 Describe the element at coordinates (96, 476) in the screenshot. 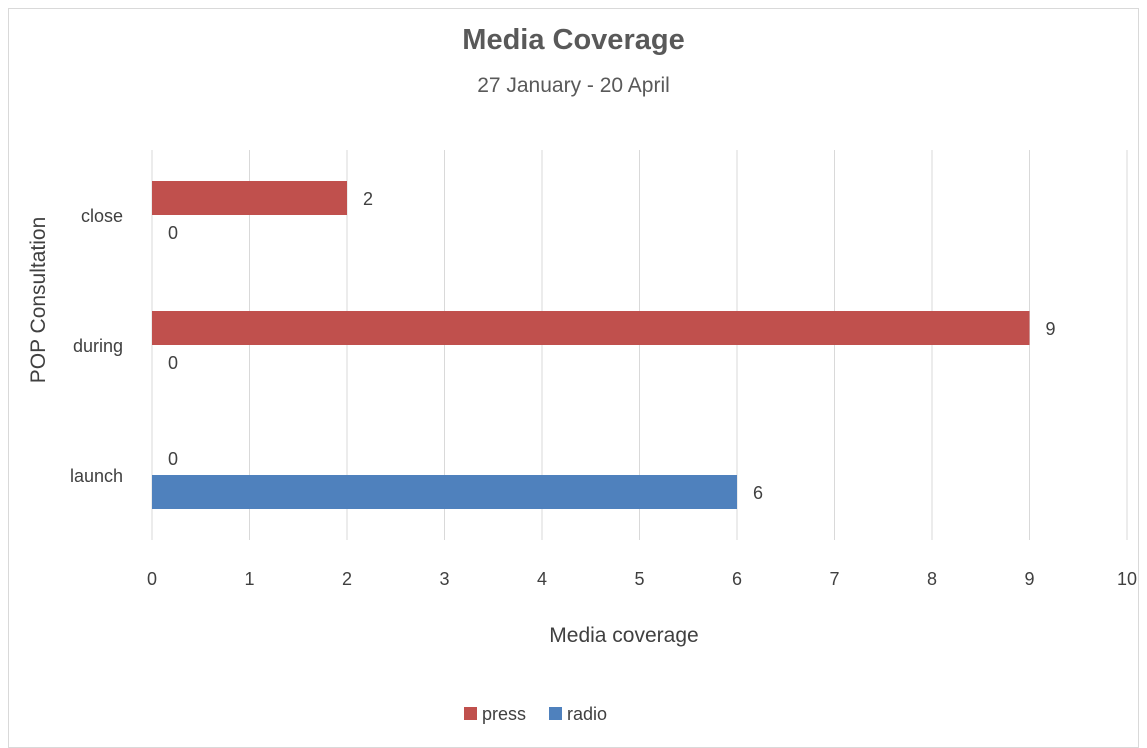

I see `y-tick-label: launch` at that location.